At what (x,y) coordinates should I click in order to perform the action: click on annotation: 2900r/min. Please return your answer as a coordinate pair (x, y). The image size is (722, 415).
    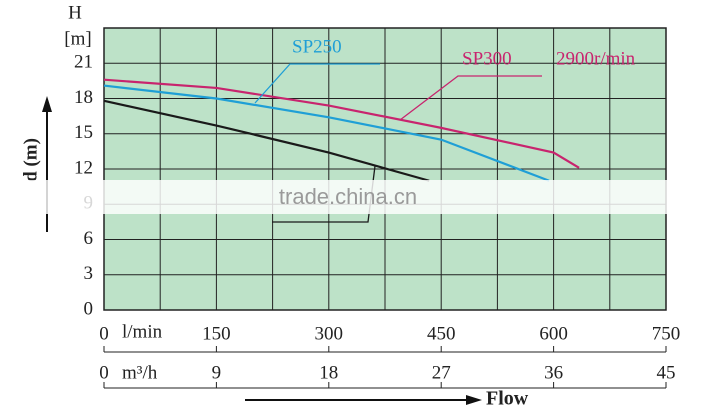
    Looking at the image, I should click on (596, 58).